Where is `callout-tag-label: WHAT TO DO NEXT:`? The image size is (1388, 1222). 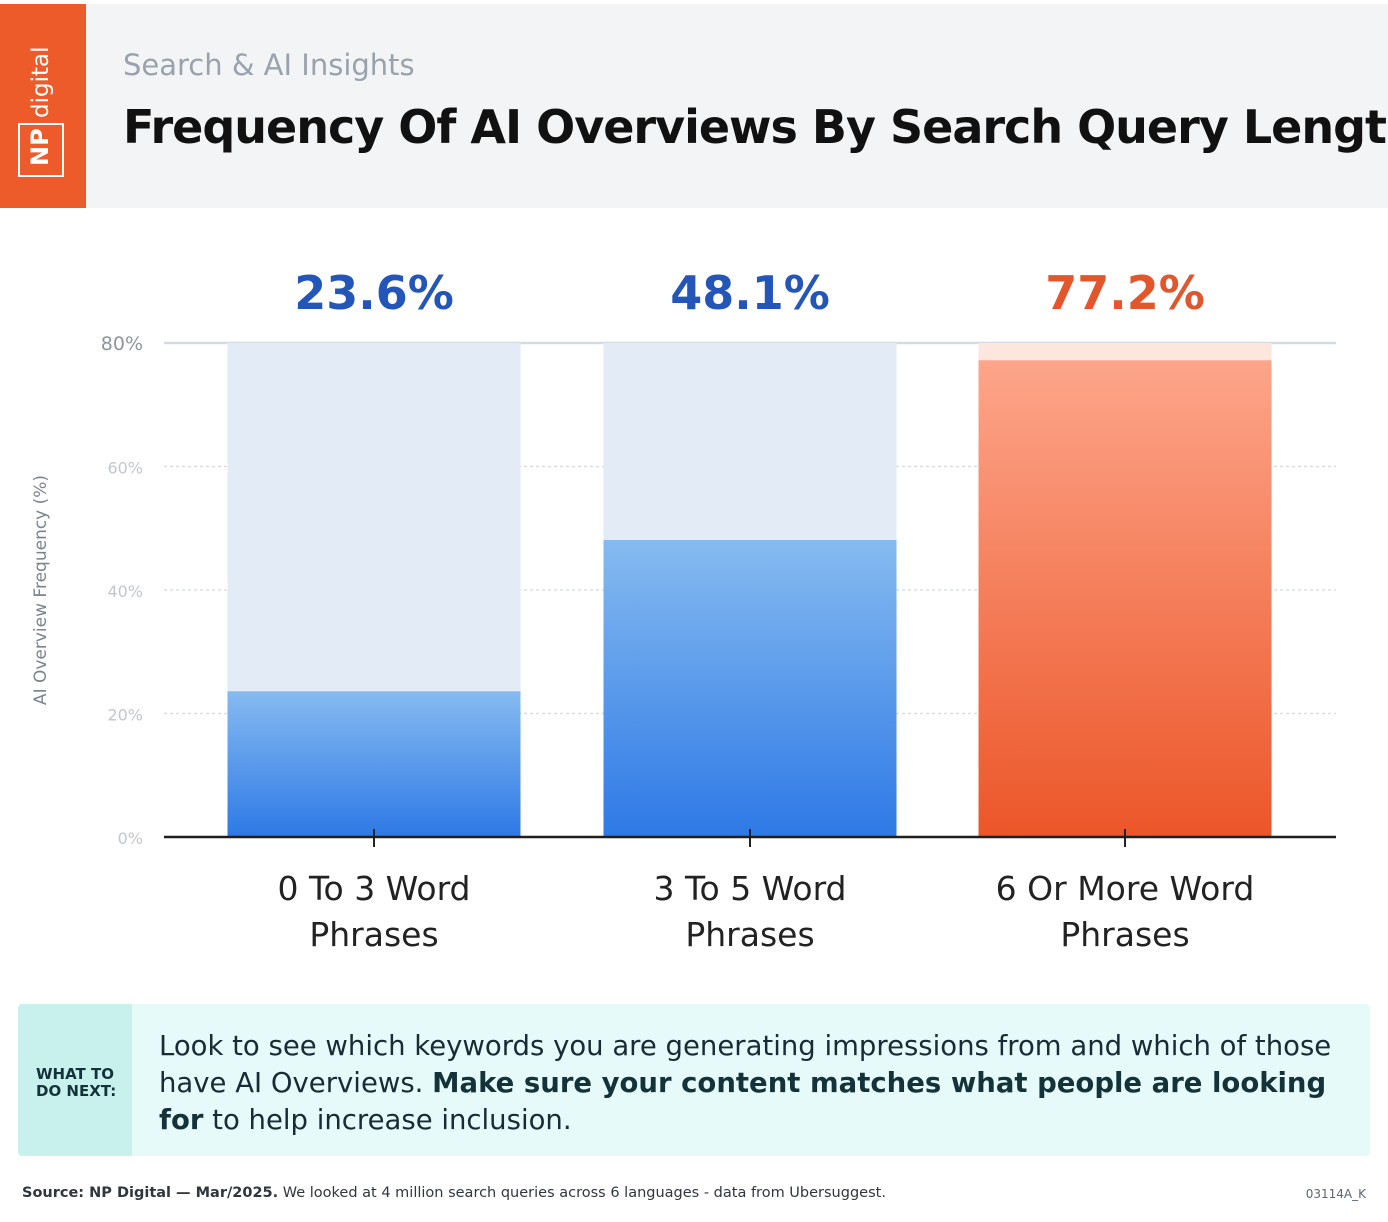
callout-tag-label: WHAT TO DO NEXT: is located at coordinates (76, 1082).